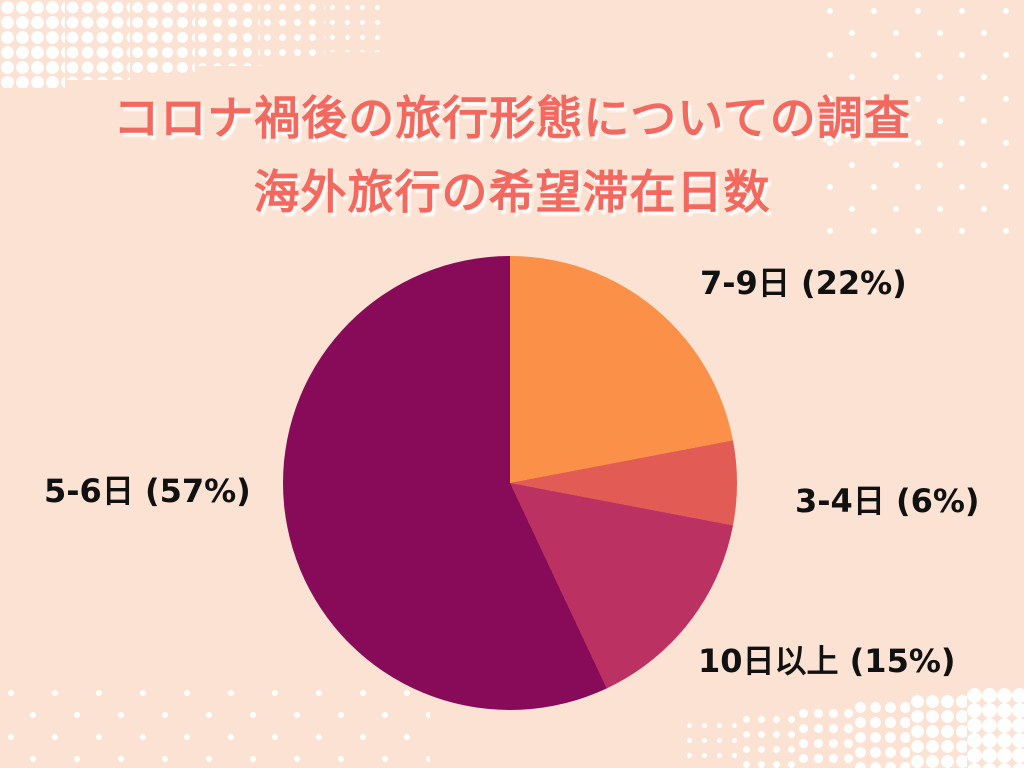 The height and width of the screenshot is (768, 1024). What do you see at coordinates (827, 661) in the screenshot?
I see `pie-label-10plus-days: 10日以上 (15%)` at bounding box center [827, 661].